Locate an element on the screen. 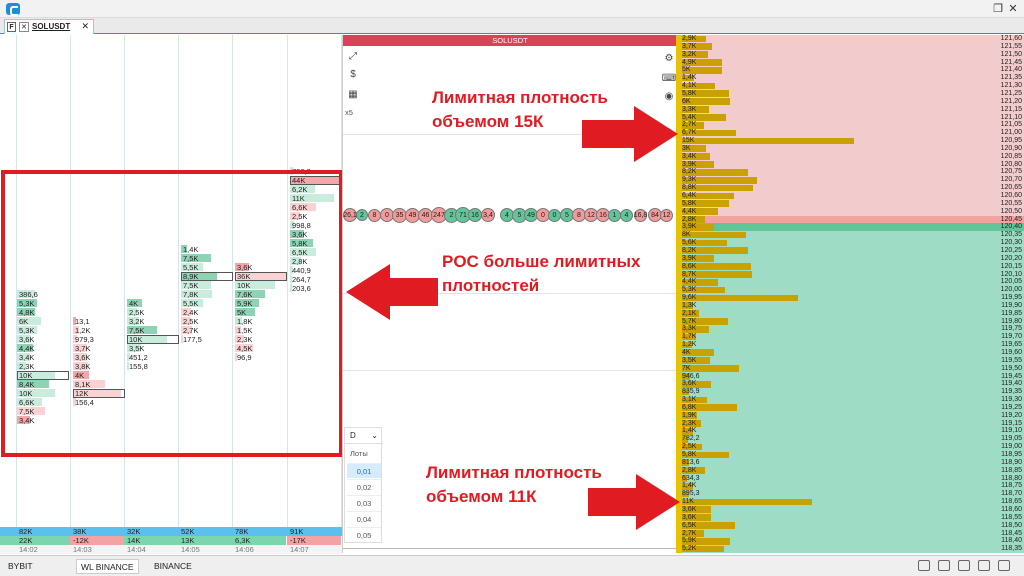 The image size is (1024, 576). ladder-row: 3,9K 120,20 is located at coordinates (850, 258).